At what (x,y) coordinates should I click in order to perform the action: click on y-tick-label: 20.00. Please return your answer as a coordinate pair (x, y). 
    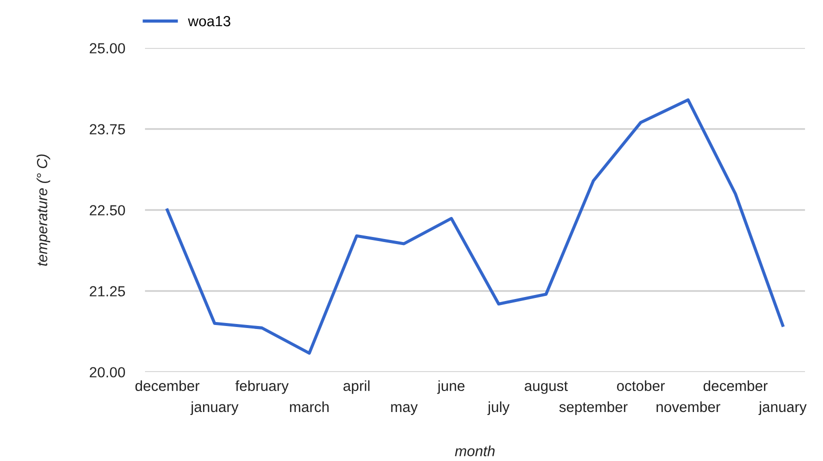
    Looking at the image, I should click on (107, 372).